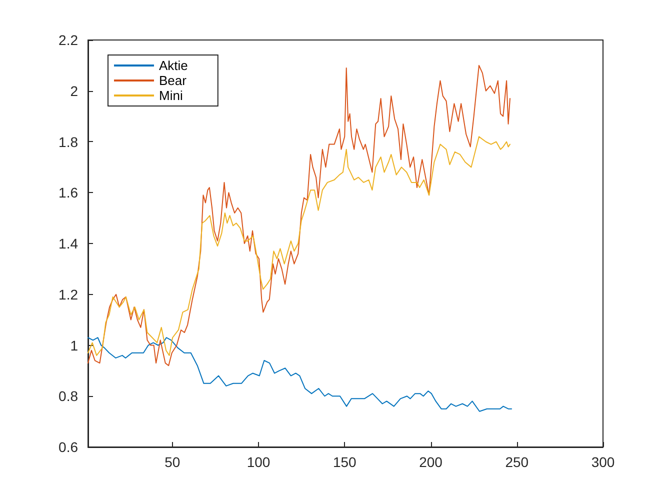 The image size is (666, 500). What do you see at coordinates (173, 65) in the screenshot?
I see `legend-label: Aktie` at bounding box center [173, 65].